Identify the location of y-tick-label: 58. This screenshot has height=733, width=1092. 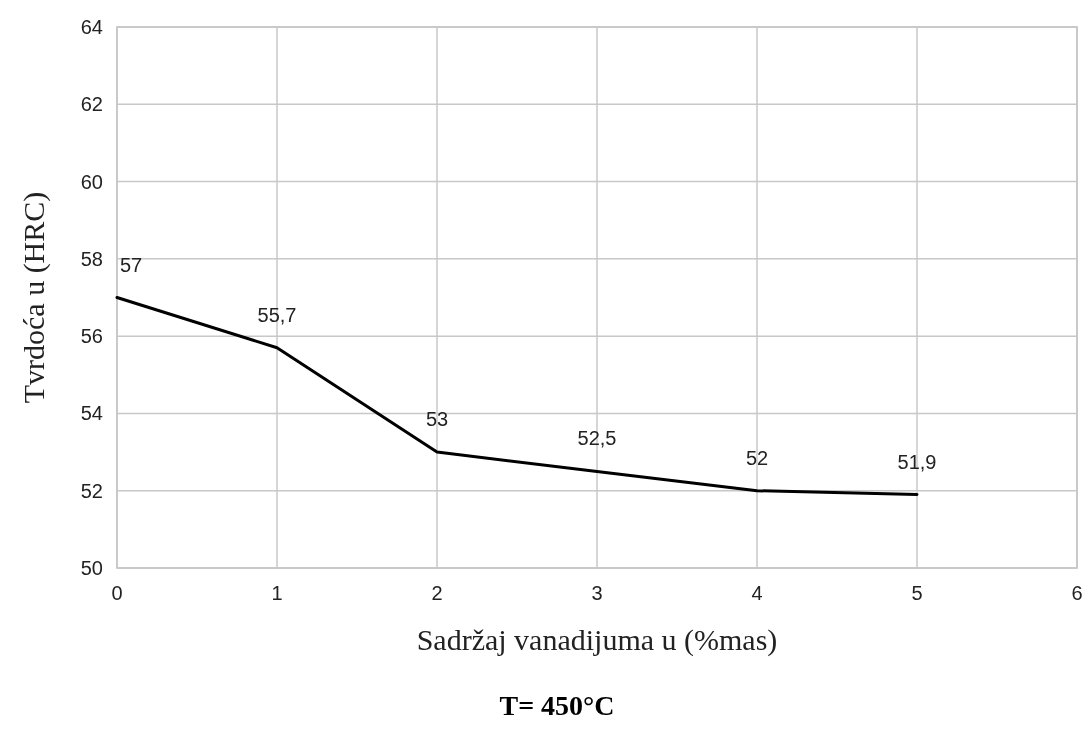
(91, 258).